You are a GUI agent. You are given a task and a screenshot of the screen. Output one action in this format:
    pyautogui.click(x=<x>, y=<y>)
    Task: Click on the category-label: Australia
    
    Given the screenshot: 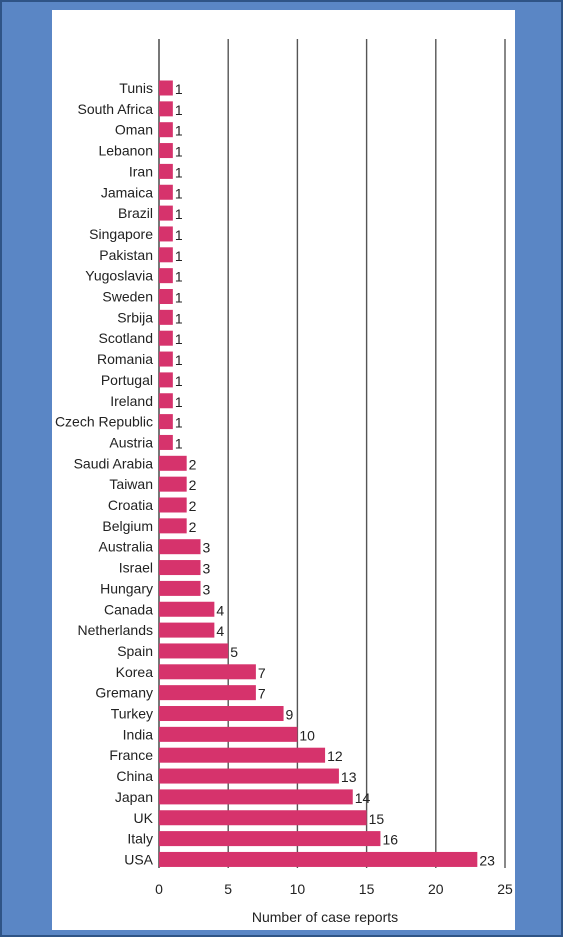 What is the action you would take?
    pyautogui.click(x=126, y=547)
    